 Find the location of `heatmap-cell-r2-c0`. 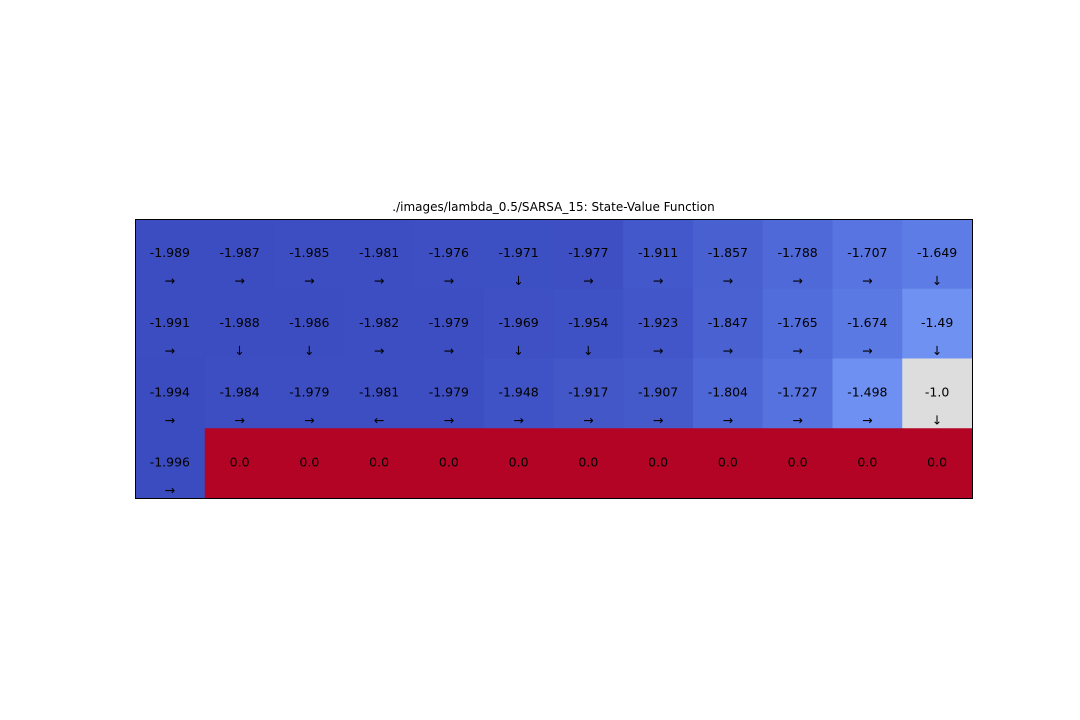

heatmap-cell-r2-c0 is located at coordinates (170, 393).